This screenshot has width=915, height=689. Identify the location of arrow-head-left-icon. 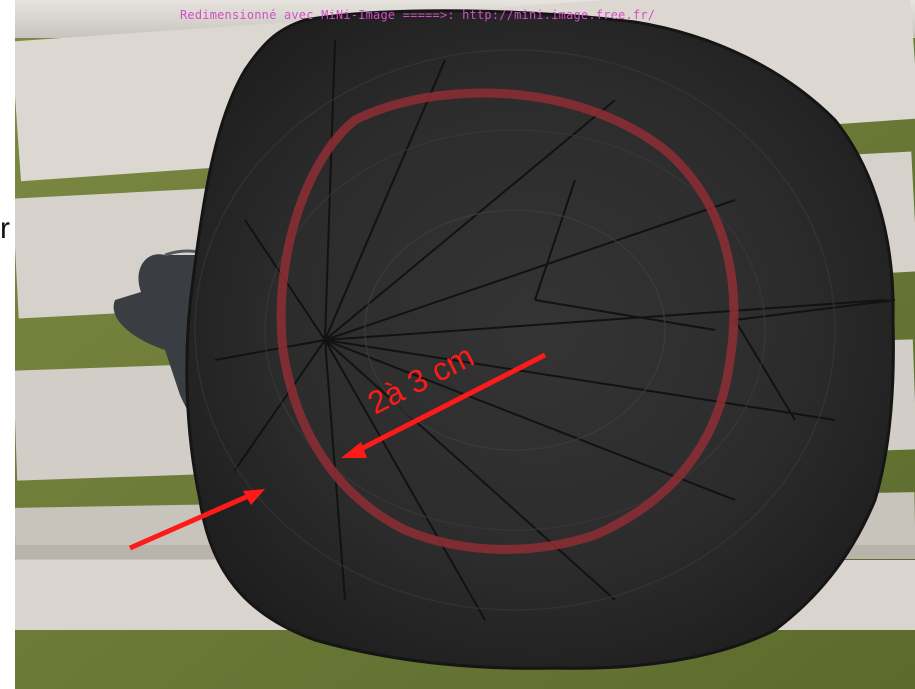
(354, 450).